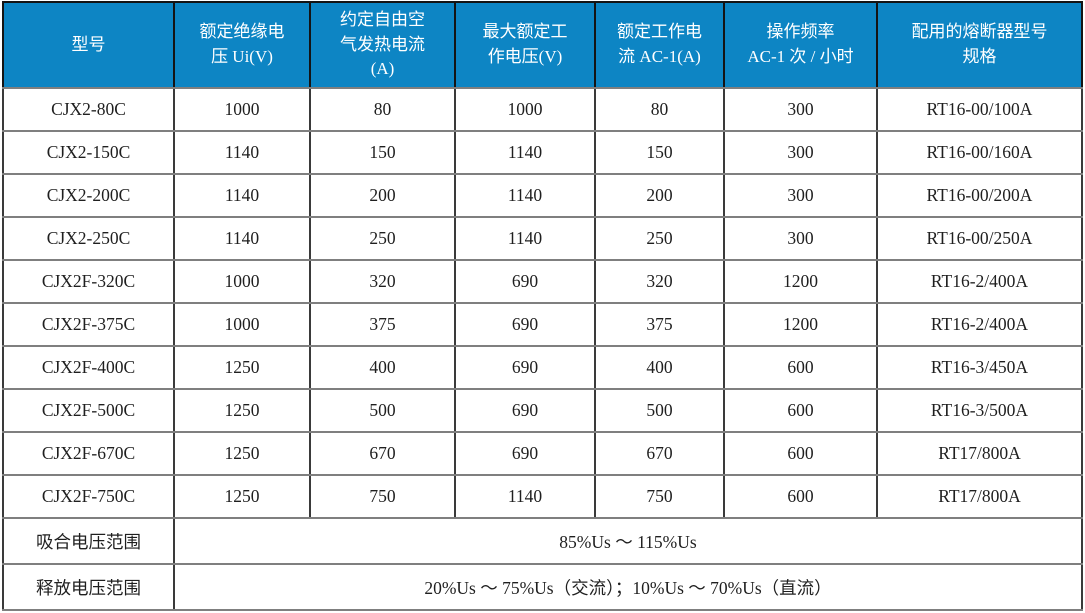 The image size is (1085, 613). Describe the element at coordinates (382, 238) in the screenshot. I see `data-cell: 250` at that location.